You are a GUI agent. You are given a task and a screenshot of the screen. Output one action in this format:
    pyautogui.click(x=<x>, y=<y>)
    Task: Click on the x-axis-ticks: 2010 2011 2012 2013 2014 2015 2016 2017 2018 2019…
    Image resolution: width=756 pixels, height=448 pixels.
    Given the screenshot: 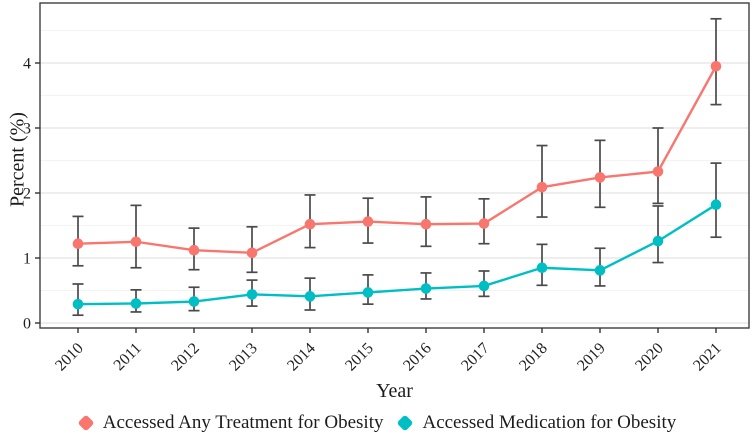 What is the action you would take?
    pyautogui.click(x=388, y=351)
    